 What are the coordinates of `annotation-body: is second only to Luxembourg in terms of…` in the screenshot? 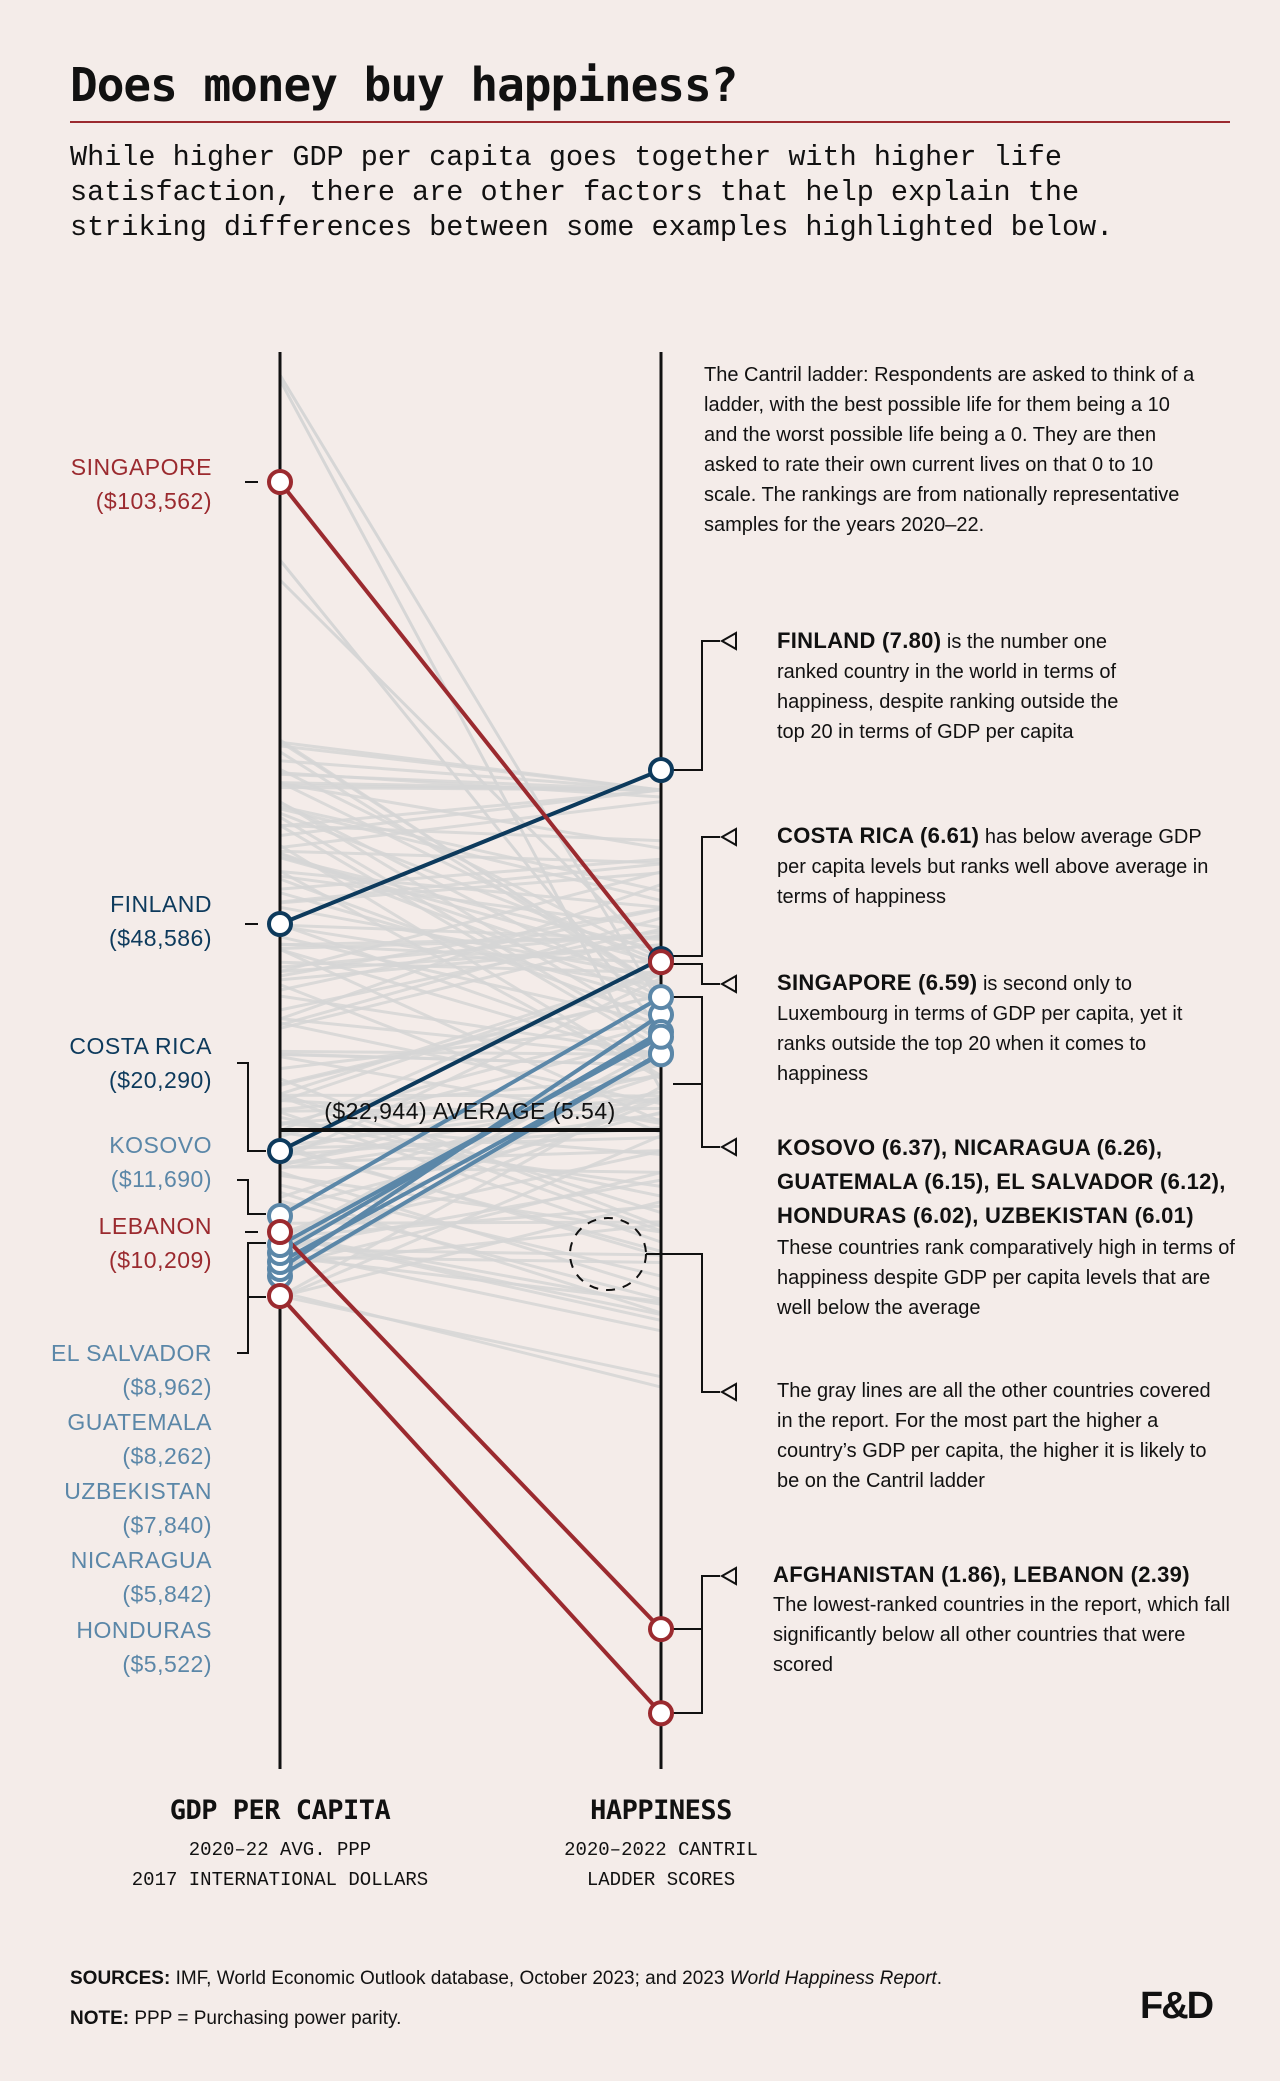 It's located at (980, 1029).